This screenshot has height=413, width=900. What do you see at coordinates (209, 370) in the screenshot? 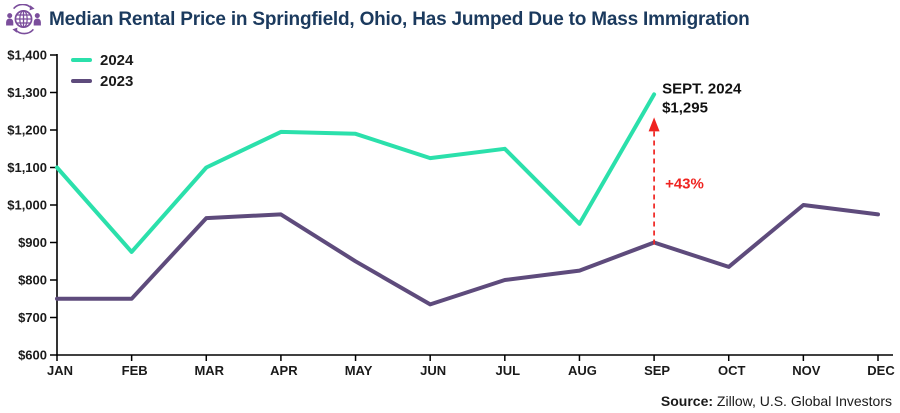
I see `x-tick-label: MAR` at bounding box center [209, 370].